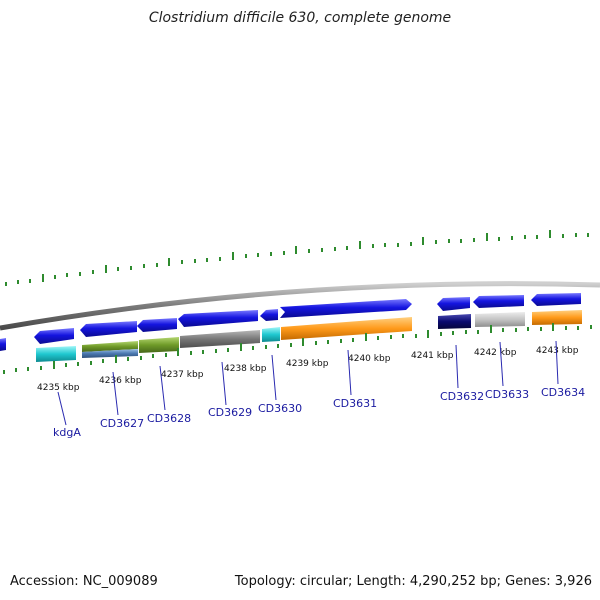 The height and width of the screenshot is (600, 600). I want to click on scale-label: 4241 kbp, so click(432, 356).